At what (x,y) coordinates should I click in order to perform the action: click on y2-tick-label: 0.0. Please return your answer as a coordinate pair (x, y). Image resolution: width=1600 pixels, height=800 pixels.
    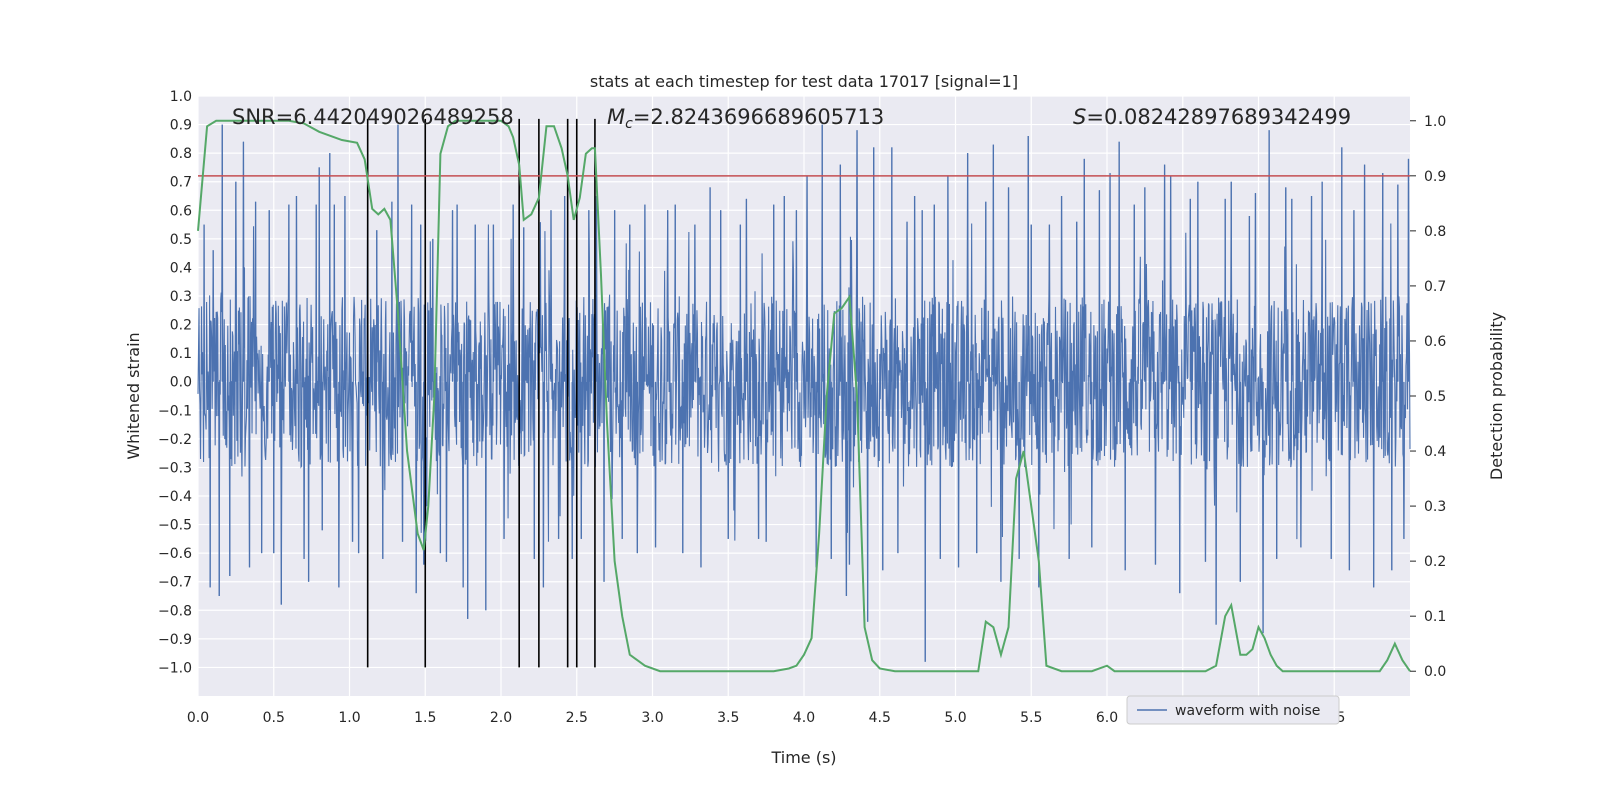
    Looking at the image, I should click on (1435, 672).